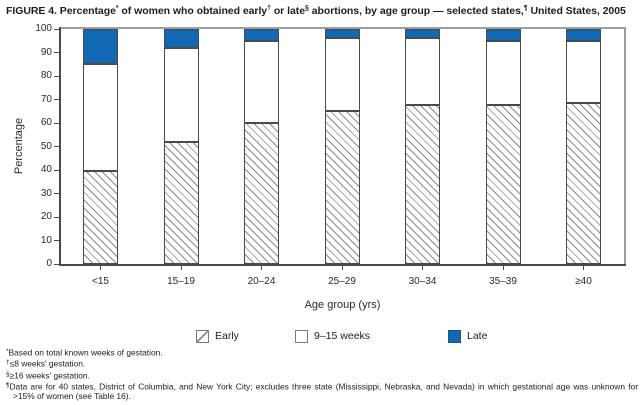  I want to click on x-tick-label: 30–34, so click(422, 281).